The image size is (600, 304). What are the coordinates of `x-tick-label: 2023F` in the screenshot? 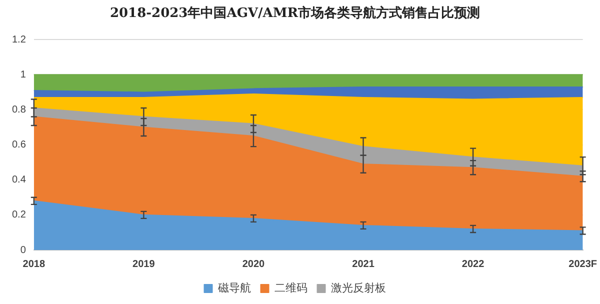 It's located at (582, 264).